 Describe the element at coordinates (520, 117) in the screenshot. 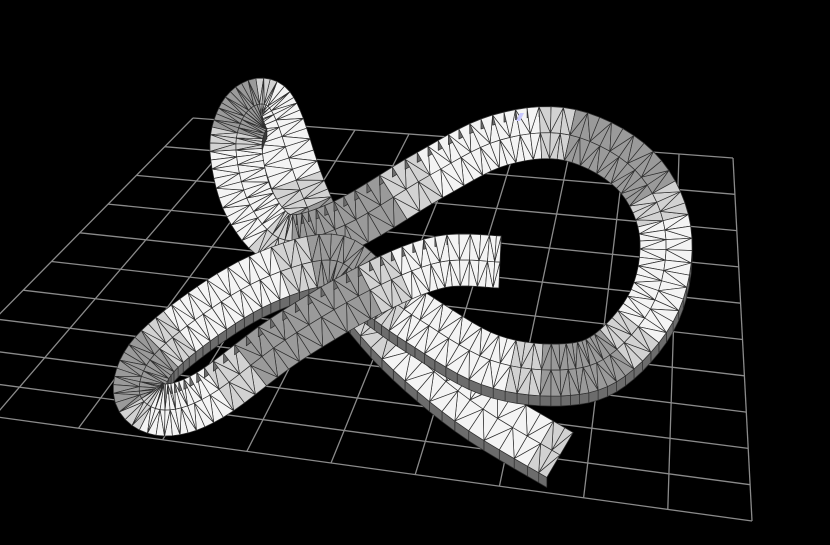

I see `selection-marker-icon` at that location.